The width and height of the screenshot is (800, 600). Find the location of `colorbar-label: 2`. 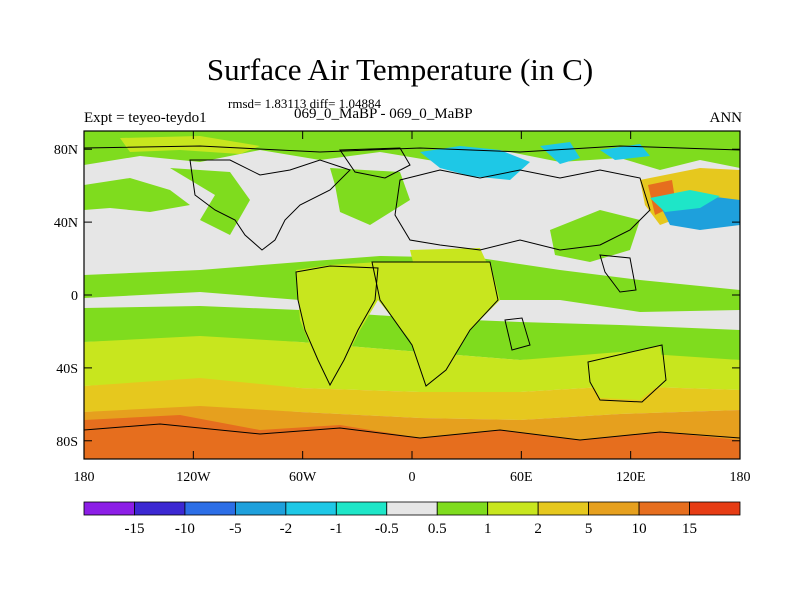

colorbar-label: 2 is located at coordinates (538, 529).